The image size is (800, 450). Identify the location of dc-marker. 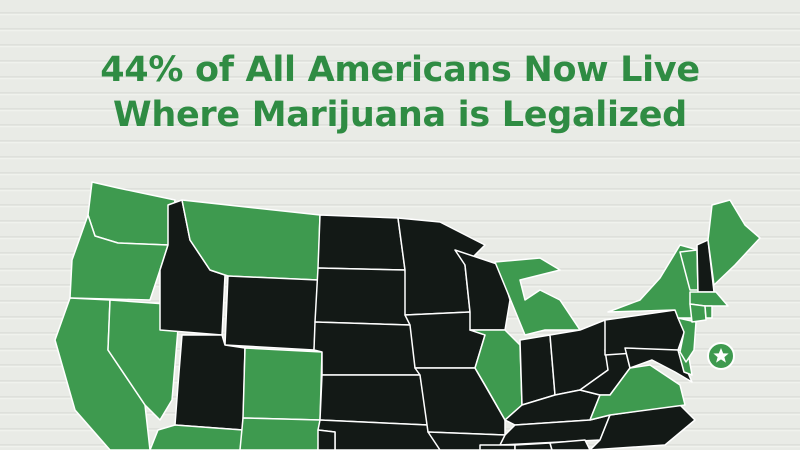
(721, 356).